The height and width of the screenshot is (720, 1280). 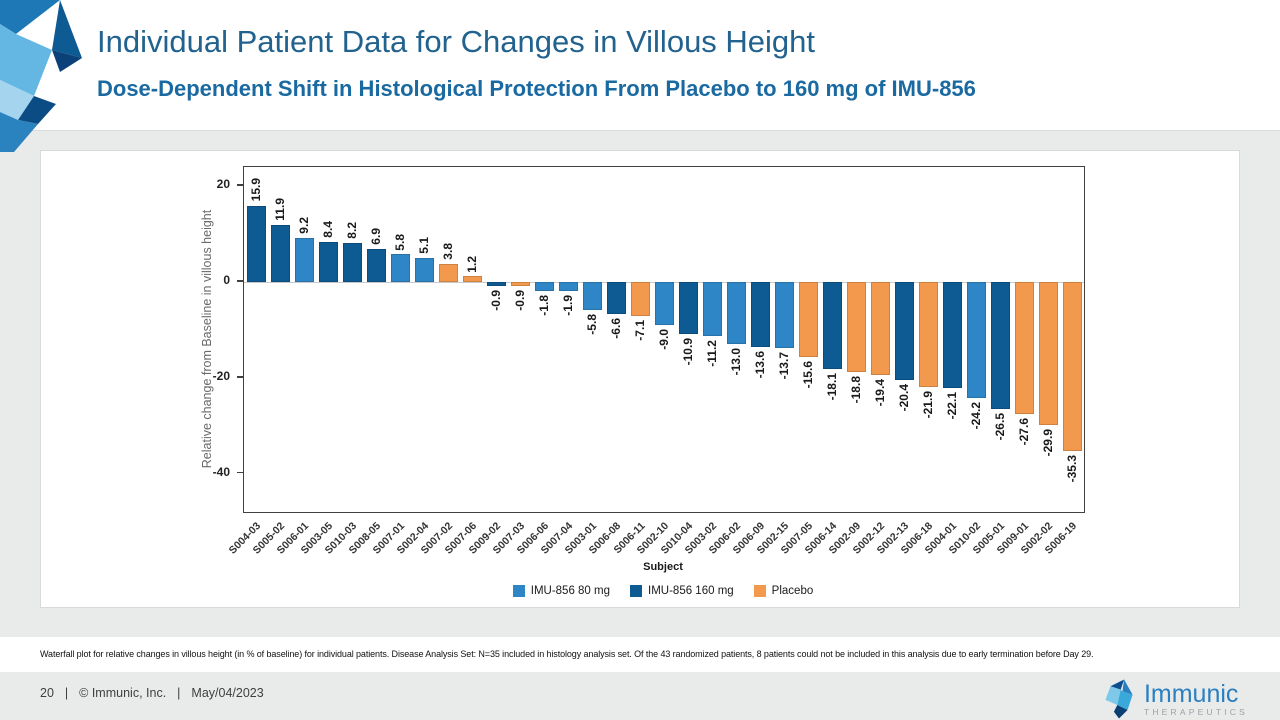 I want to click on bar-slot: 11.9, so click(x=280, y=339).